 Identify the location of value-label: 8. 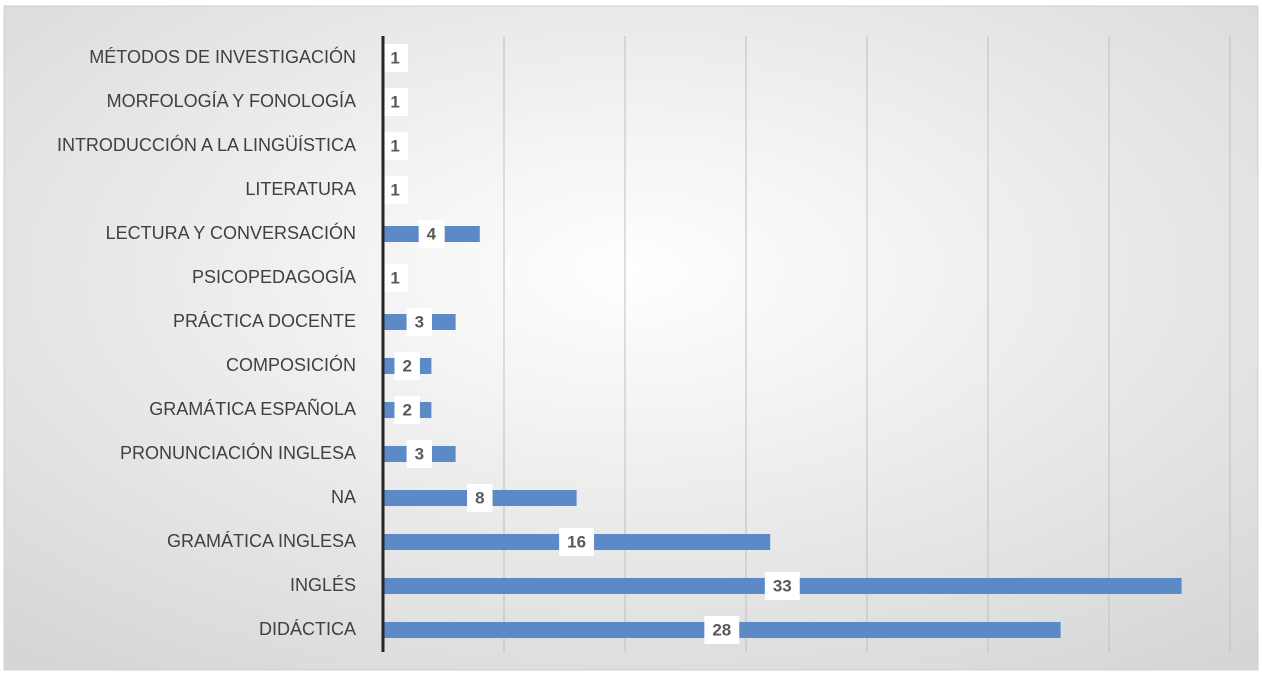
(479, 497).